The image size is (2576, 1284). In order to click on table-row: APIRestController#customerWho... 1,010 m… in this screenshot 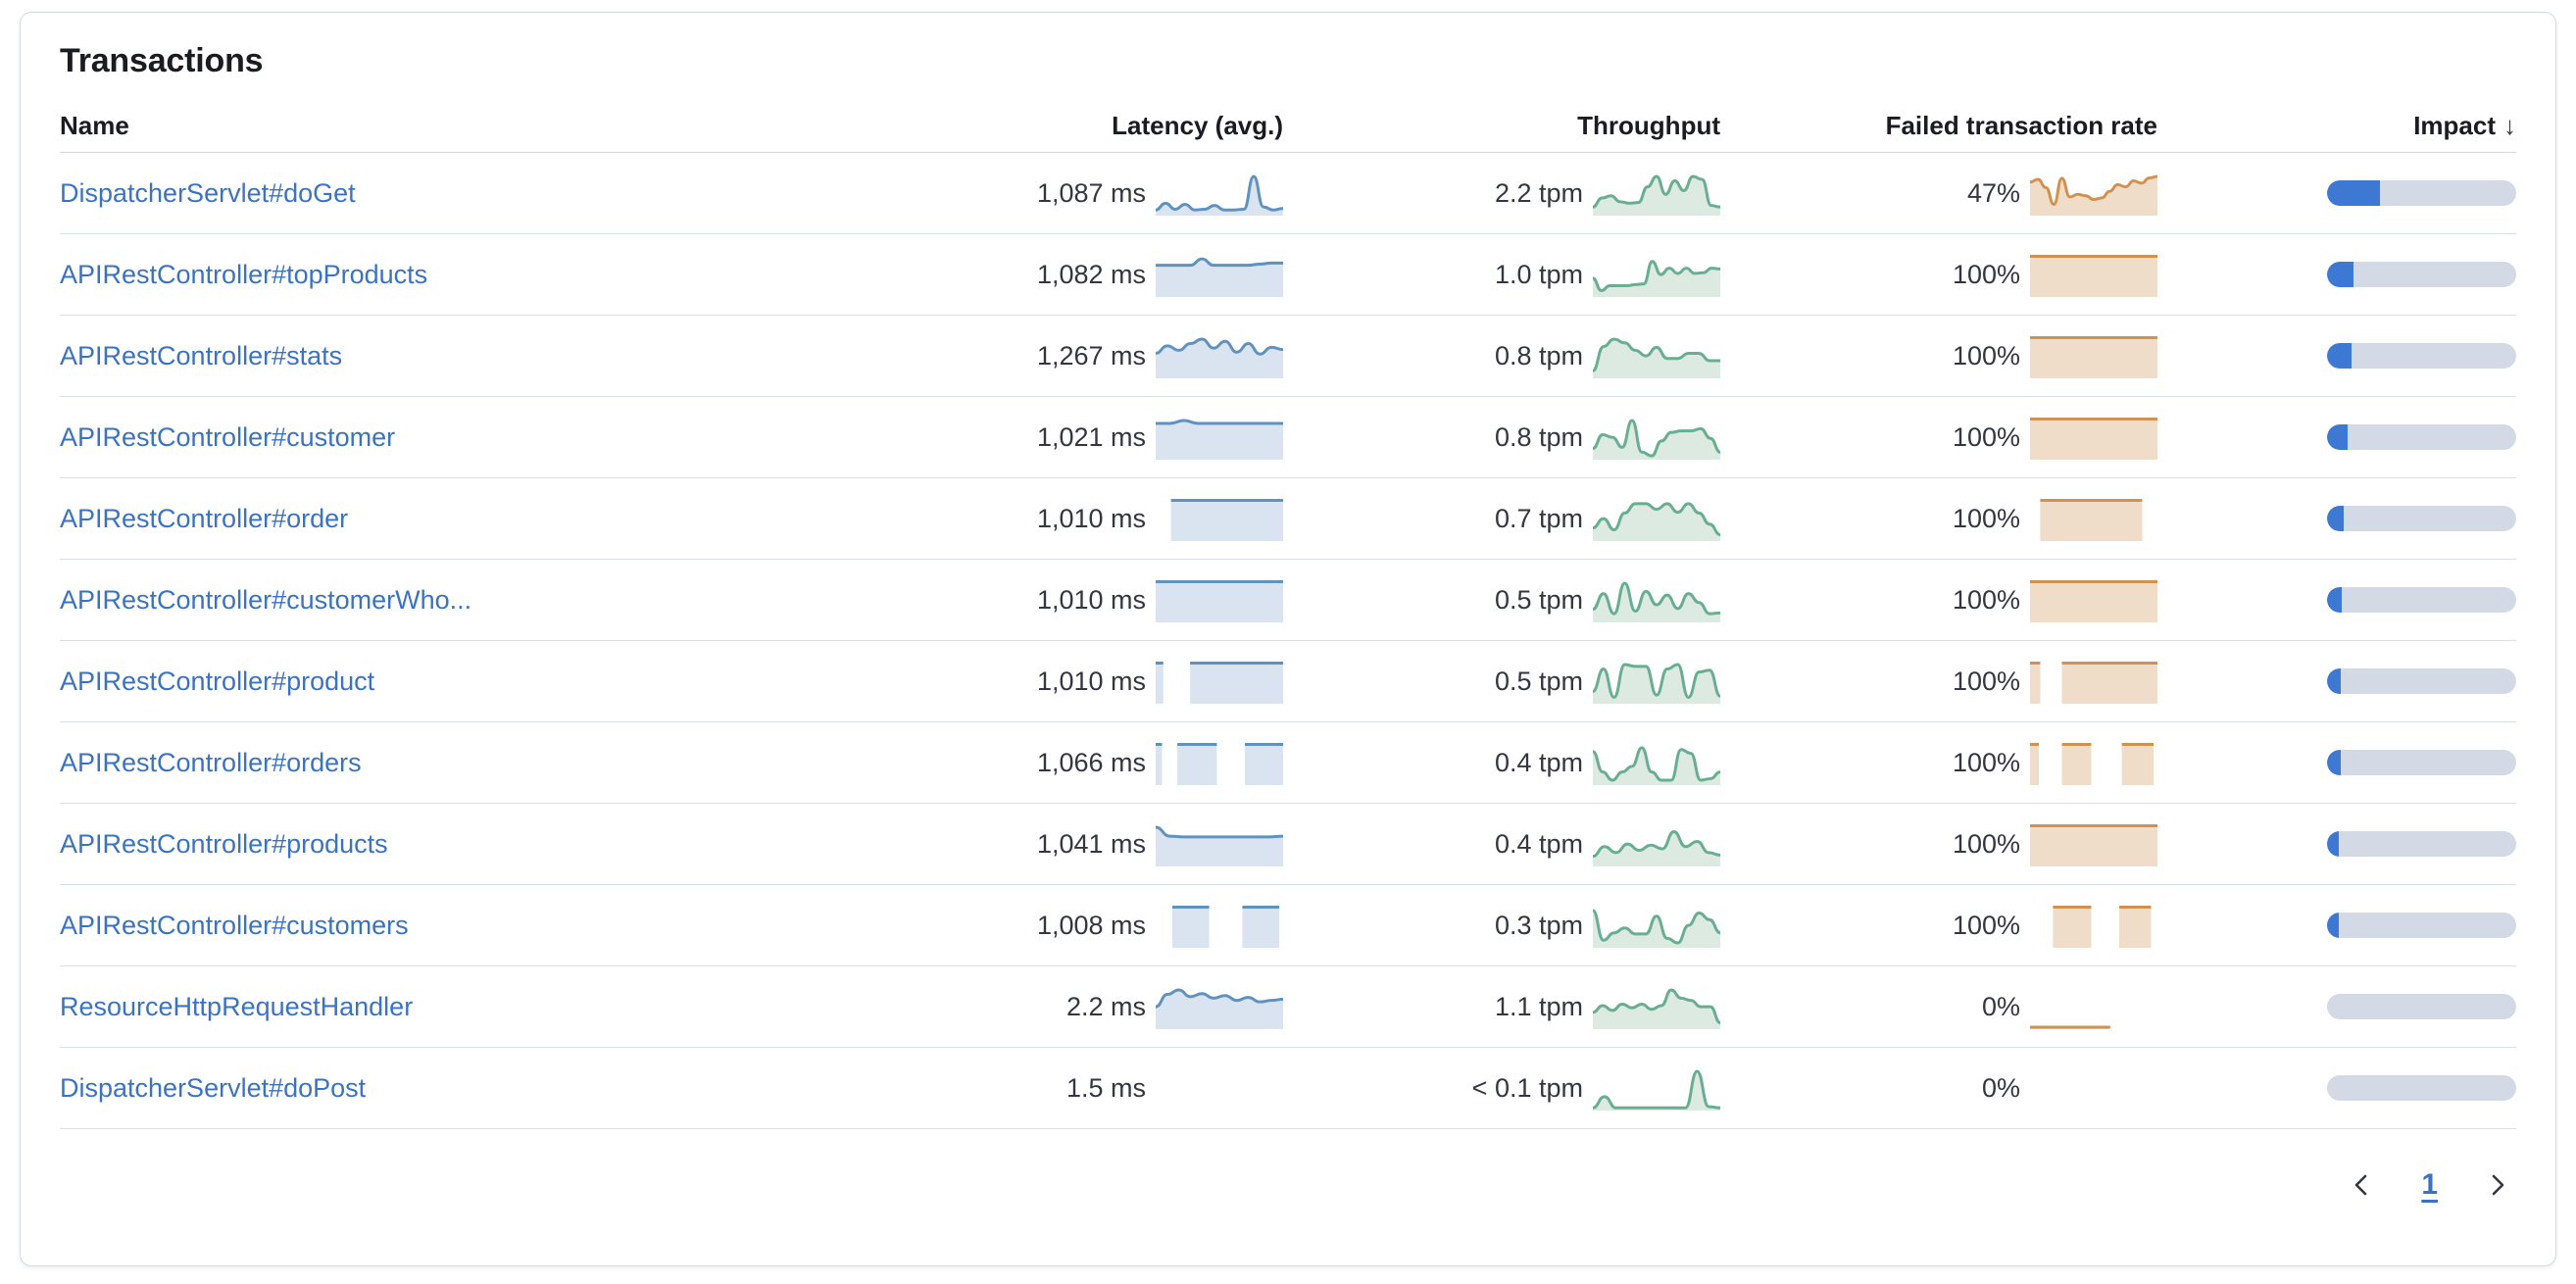, I will do `click(1288, 600)`.